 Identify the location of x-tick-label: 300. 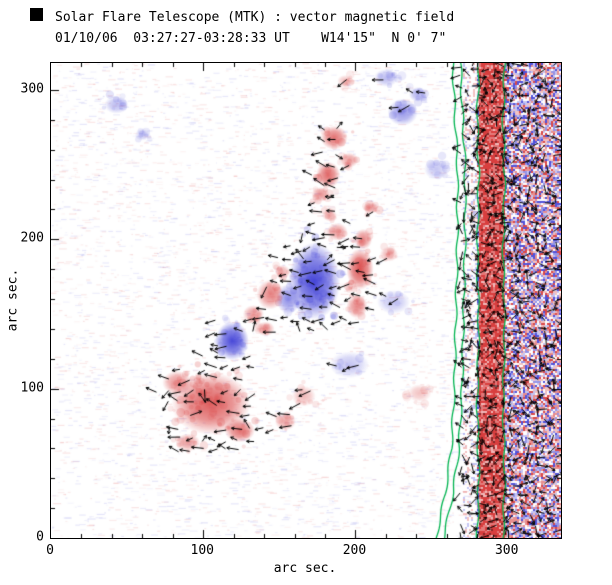
(506, 550).